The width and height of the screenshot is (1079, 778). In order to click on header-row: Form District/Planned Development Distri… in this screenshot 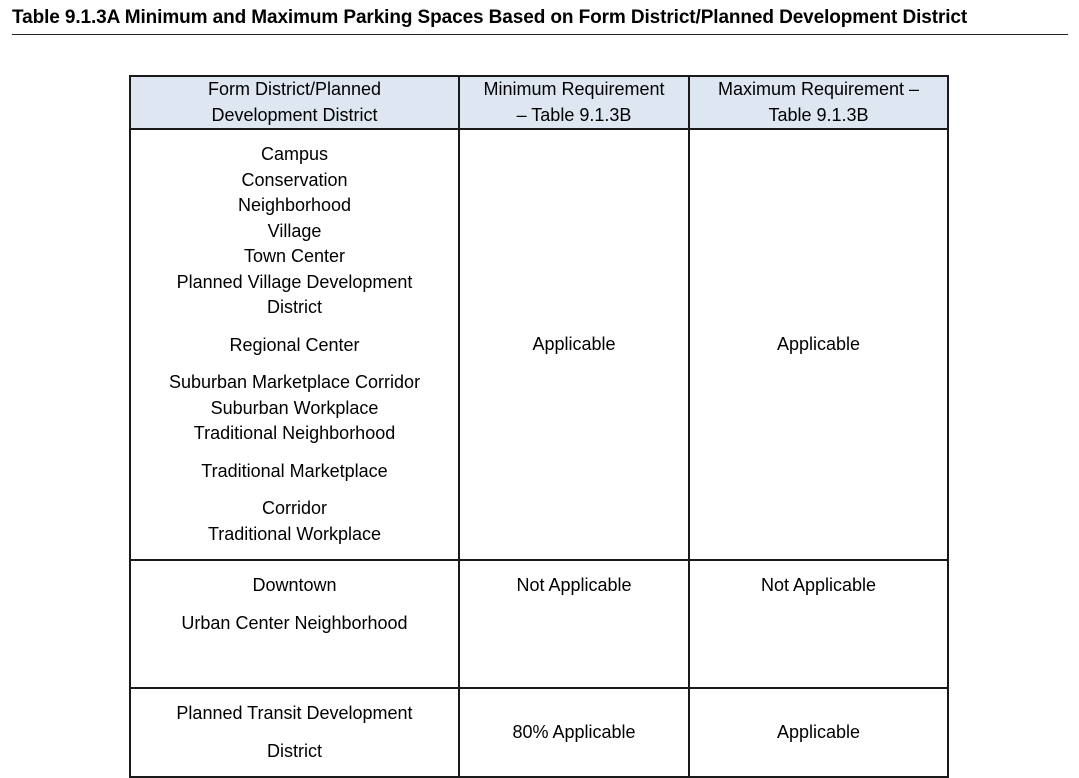, I will do `click(539, 102)`.